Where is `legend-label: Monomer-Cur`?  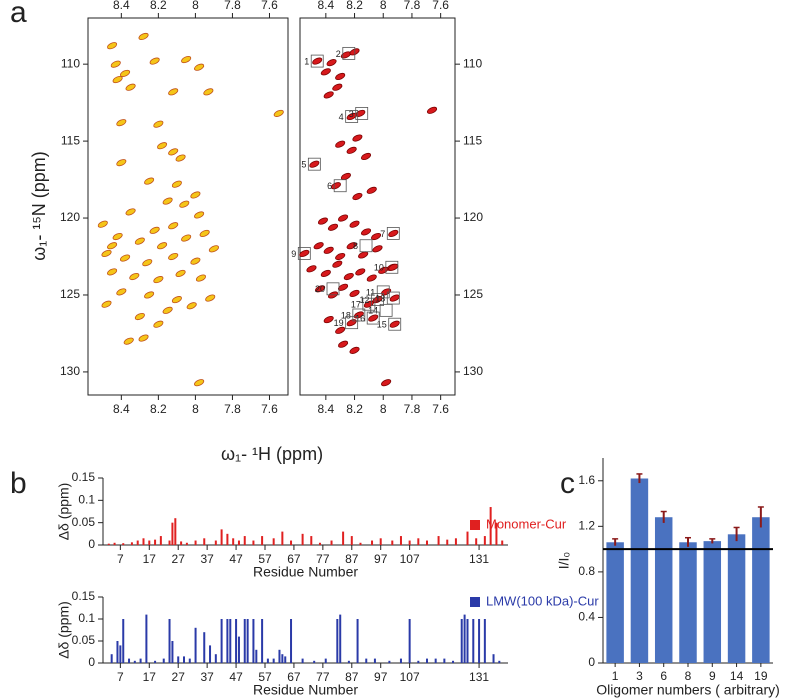
legend-label: Monomer-Cur is located at coordinates (526, 523).